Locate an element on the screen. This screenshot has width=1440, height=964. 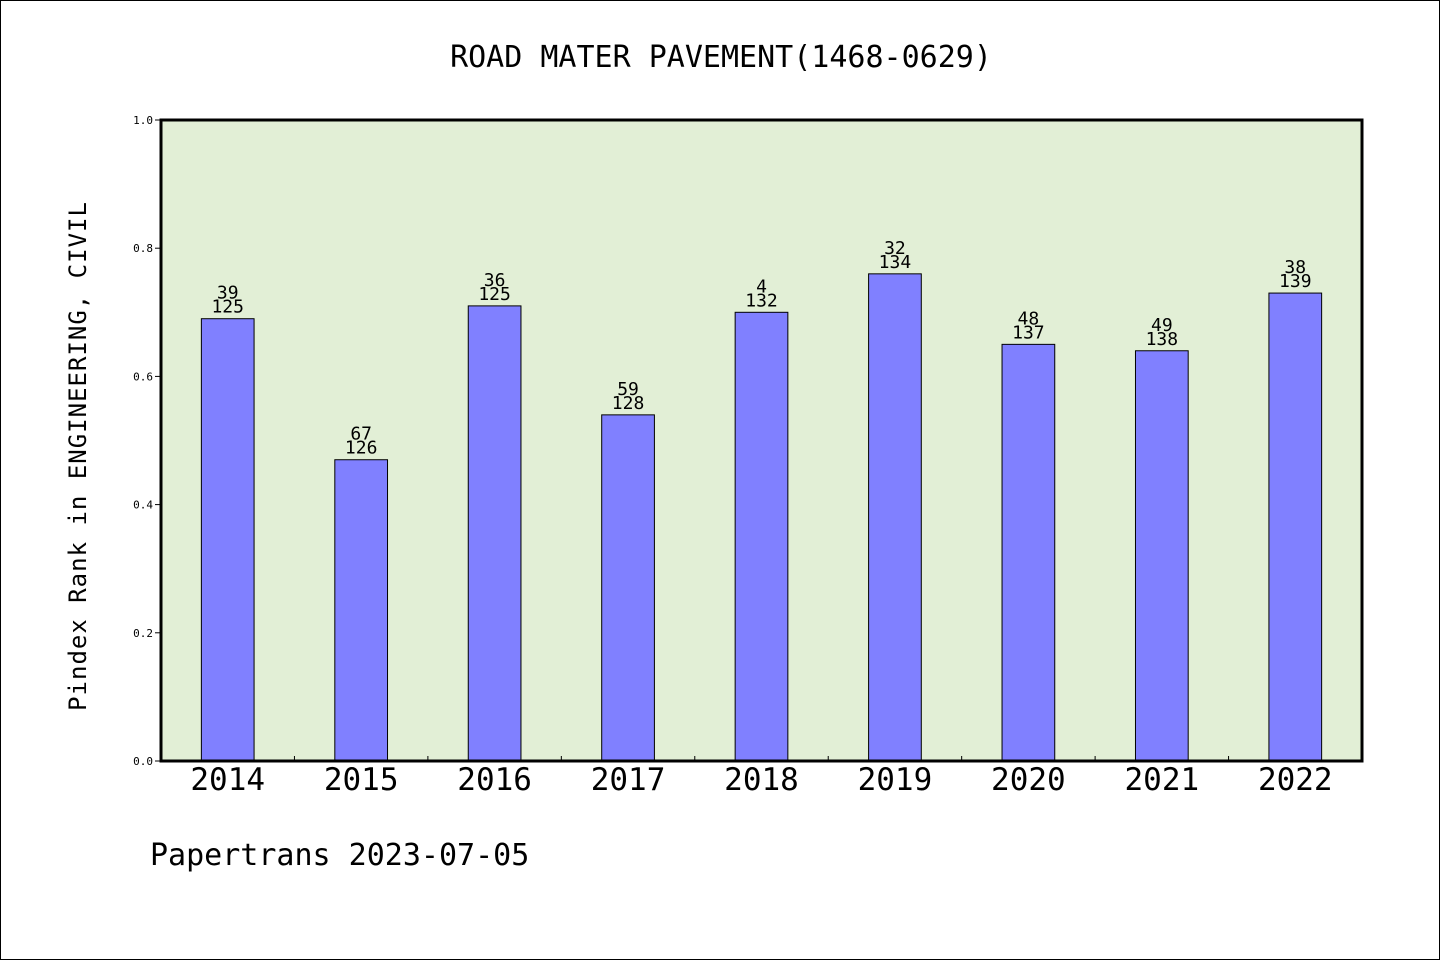
bar-total-label: 126 is located at coordinates (361, 448).